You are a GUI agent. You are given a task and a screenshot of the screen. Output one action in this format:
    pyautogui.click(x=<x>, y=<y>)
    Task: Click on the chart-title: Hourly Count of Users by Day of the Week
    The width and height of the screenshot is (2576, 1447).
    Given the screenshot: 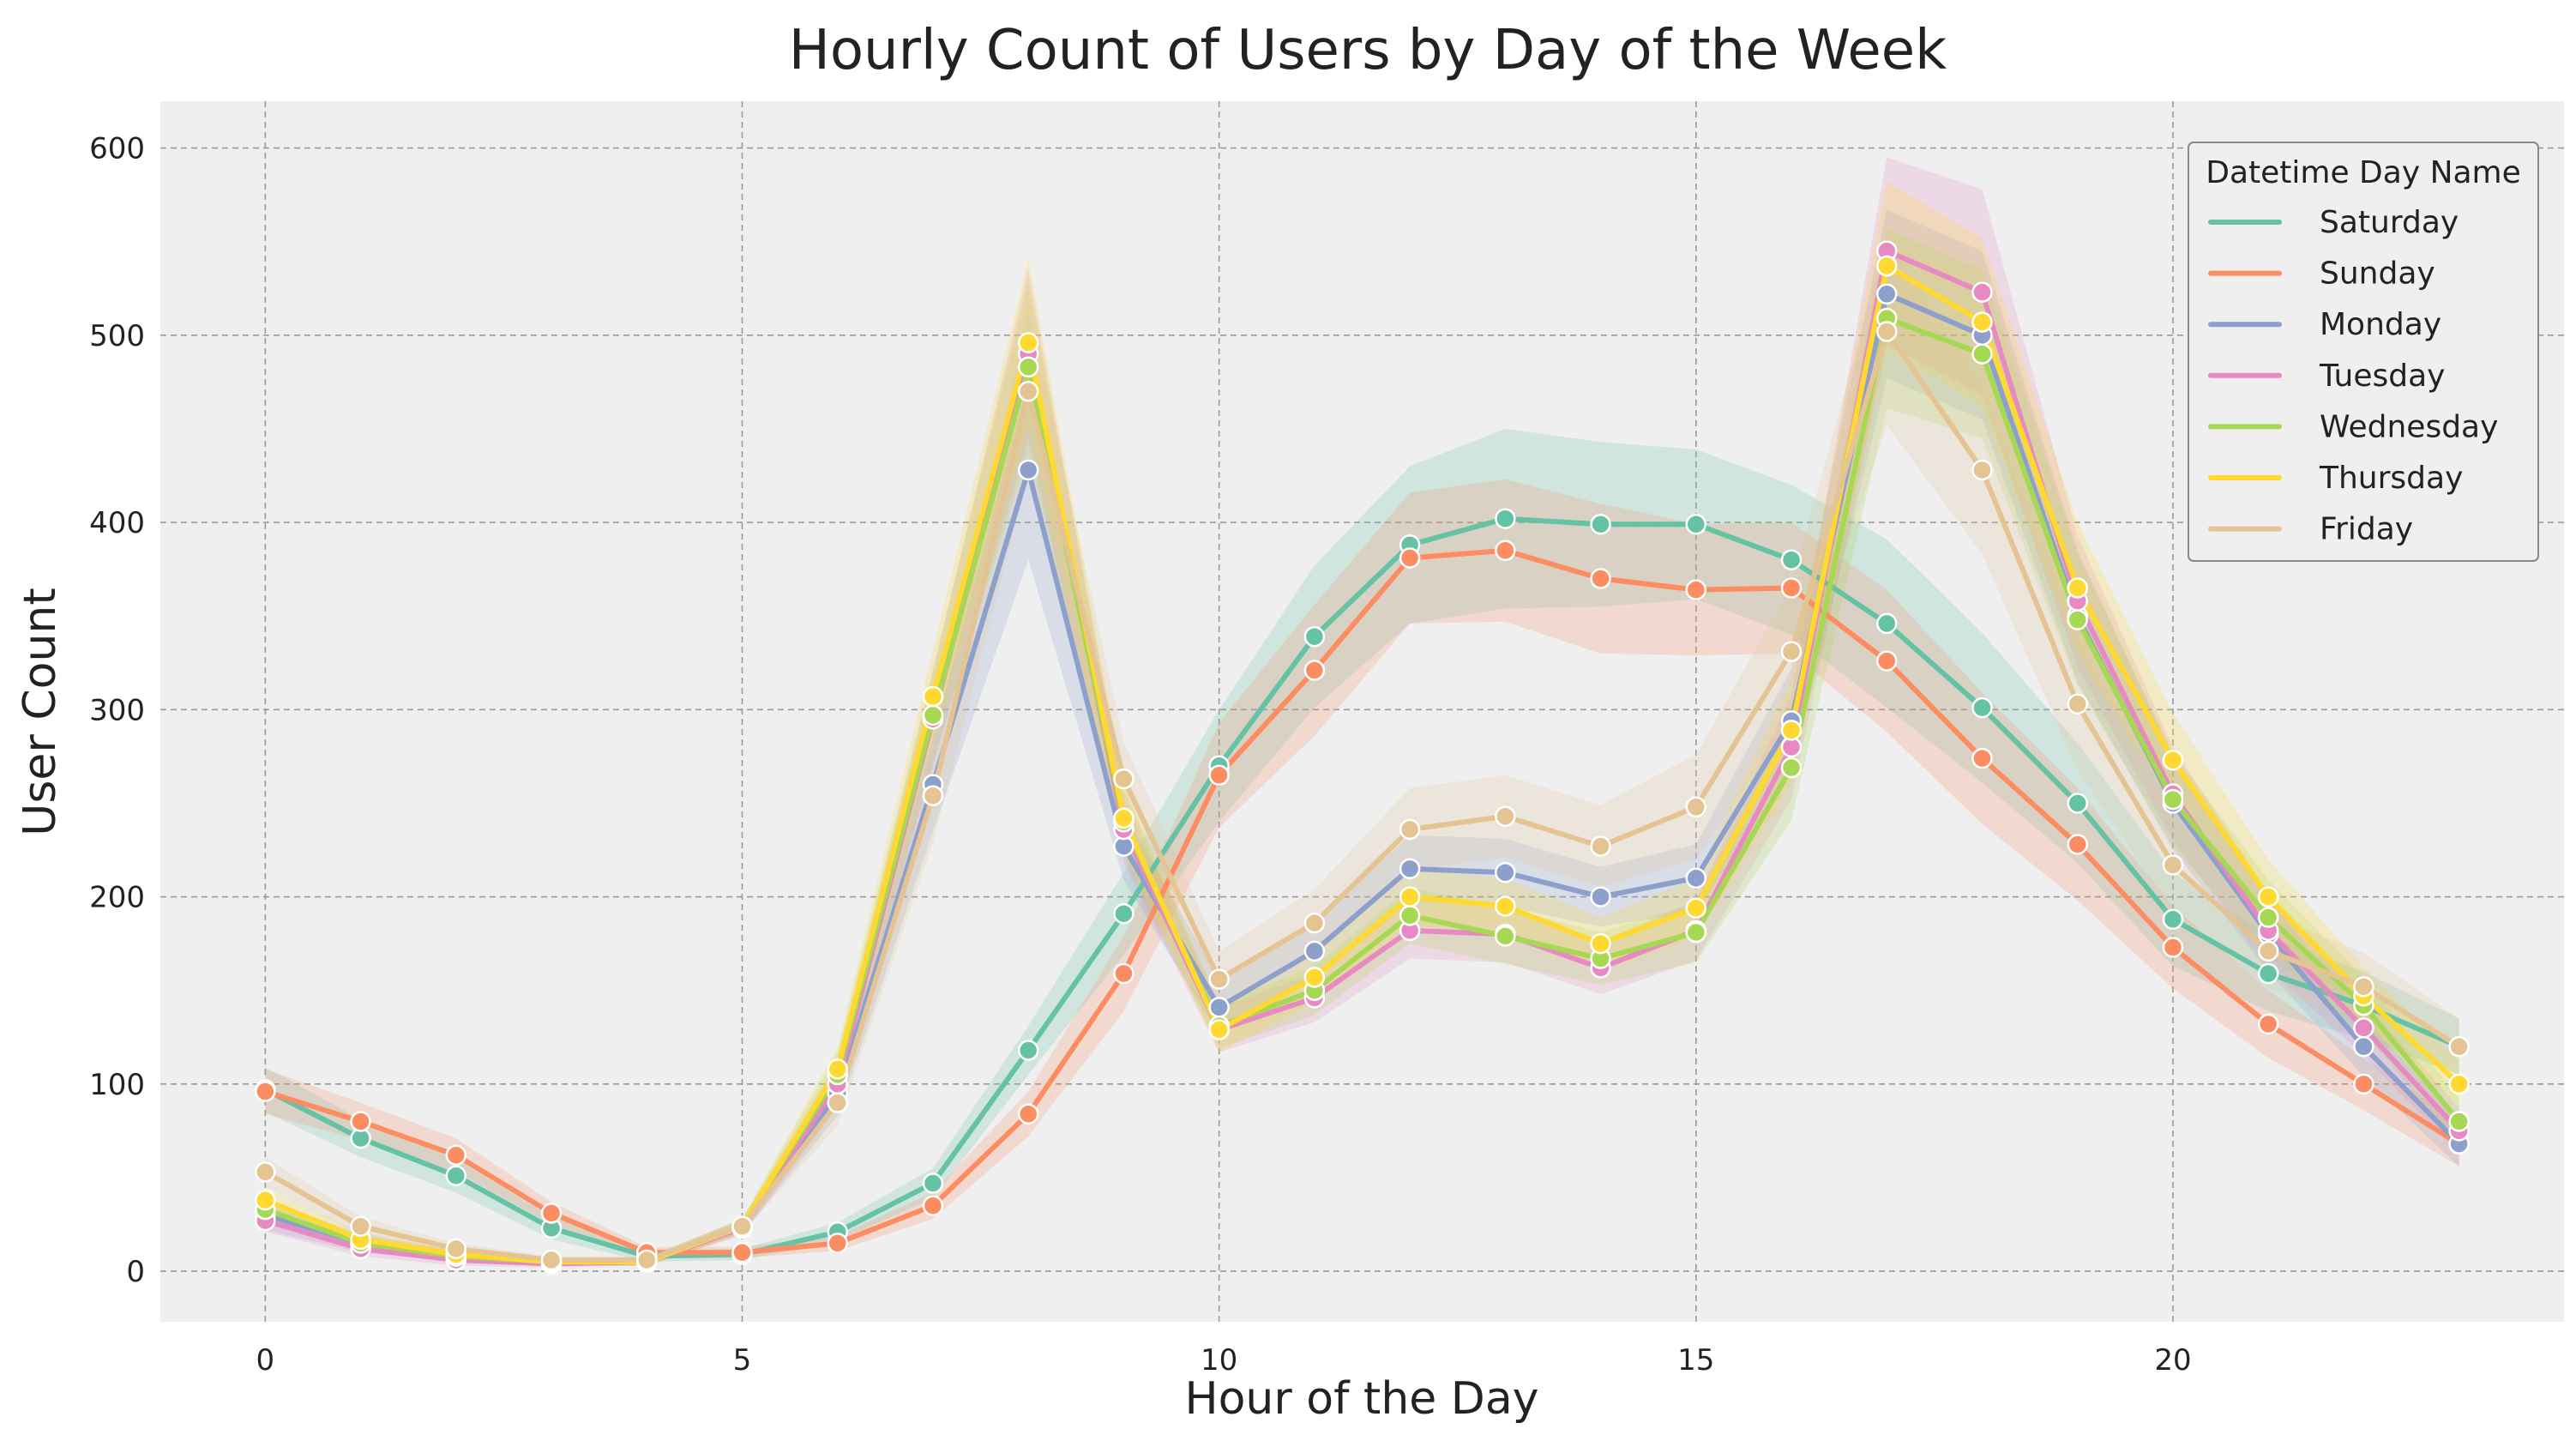 What is the action you would take?
    pyautogui.click(x=1368, y=50)
    